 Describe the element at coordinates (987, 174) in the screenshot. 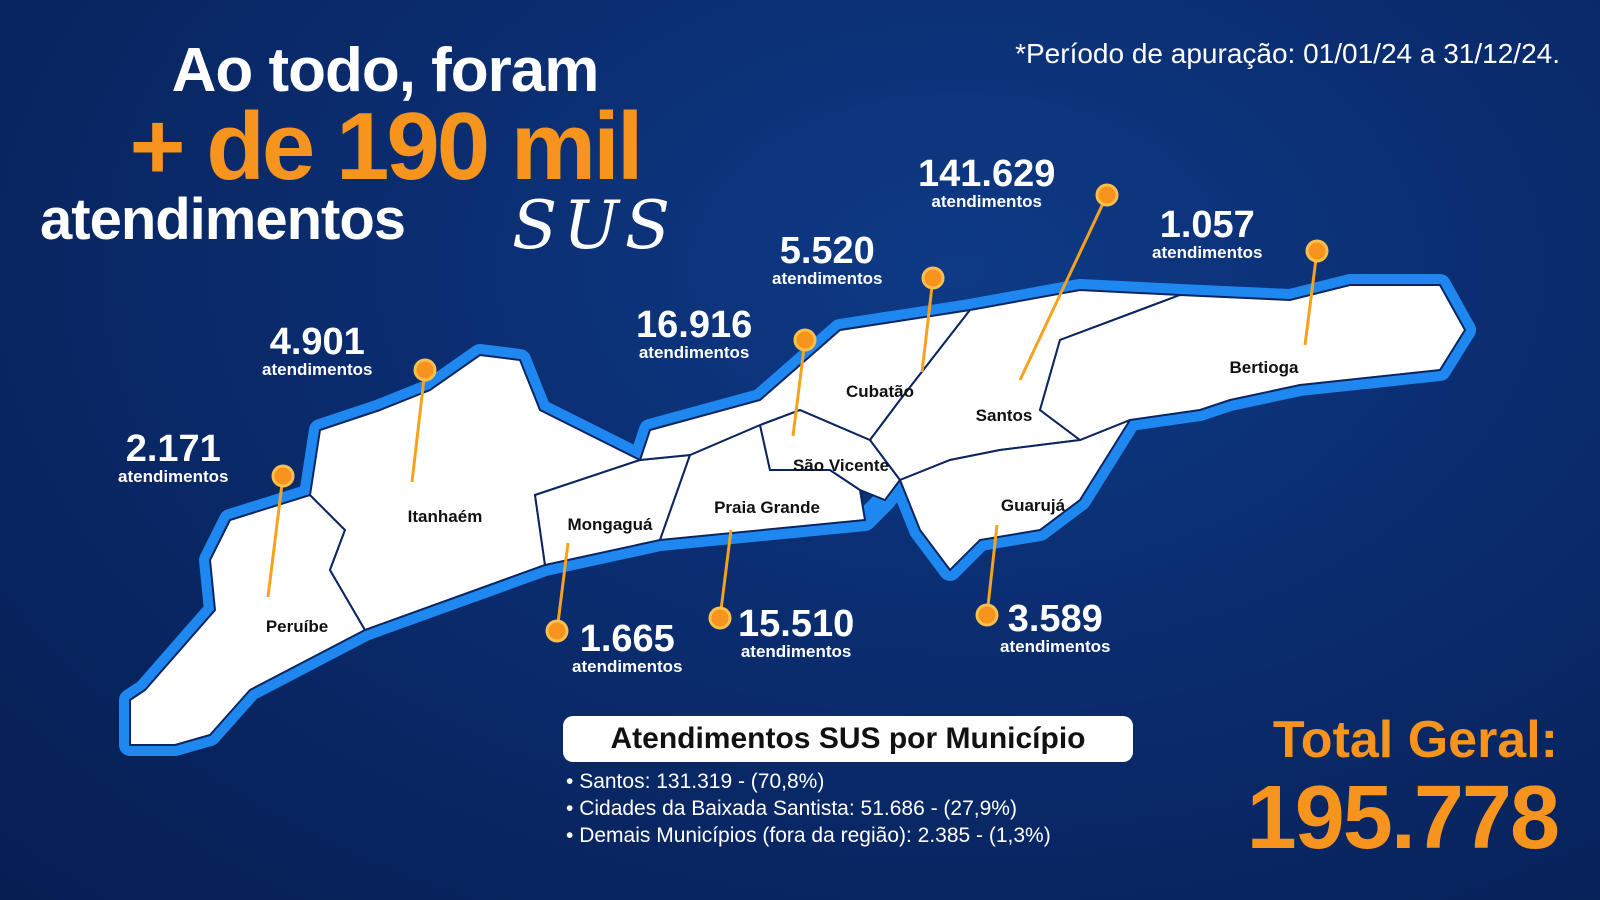

I see `value: 141.629` at that location.